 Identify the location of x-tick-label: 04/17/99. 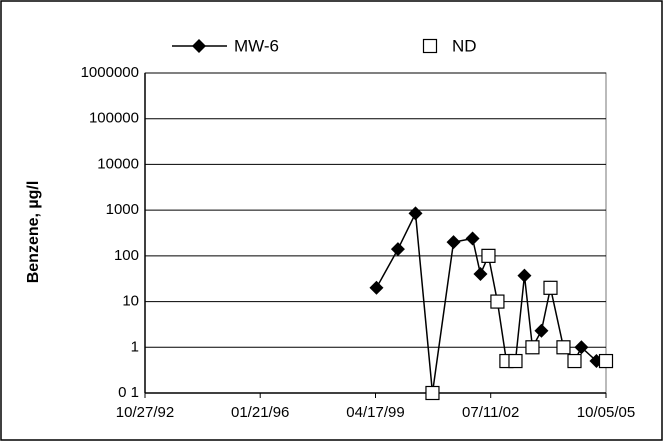
(375, 412).